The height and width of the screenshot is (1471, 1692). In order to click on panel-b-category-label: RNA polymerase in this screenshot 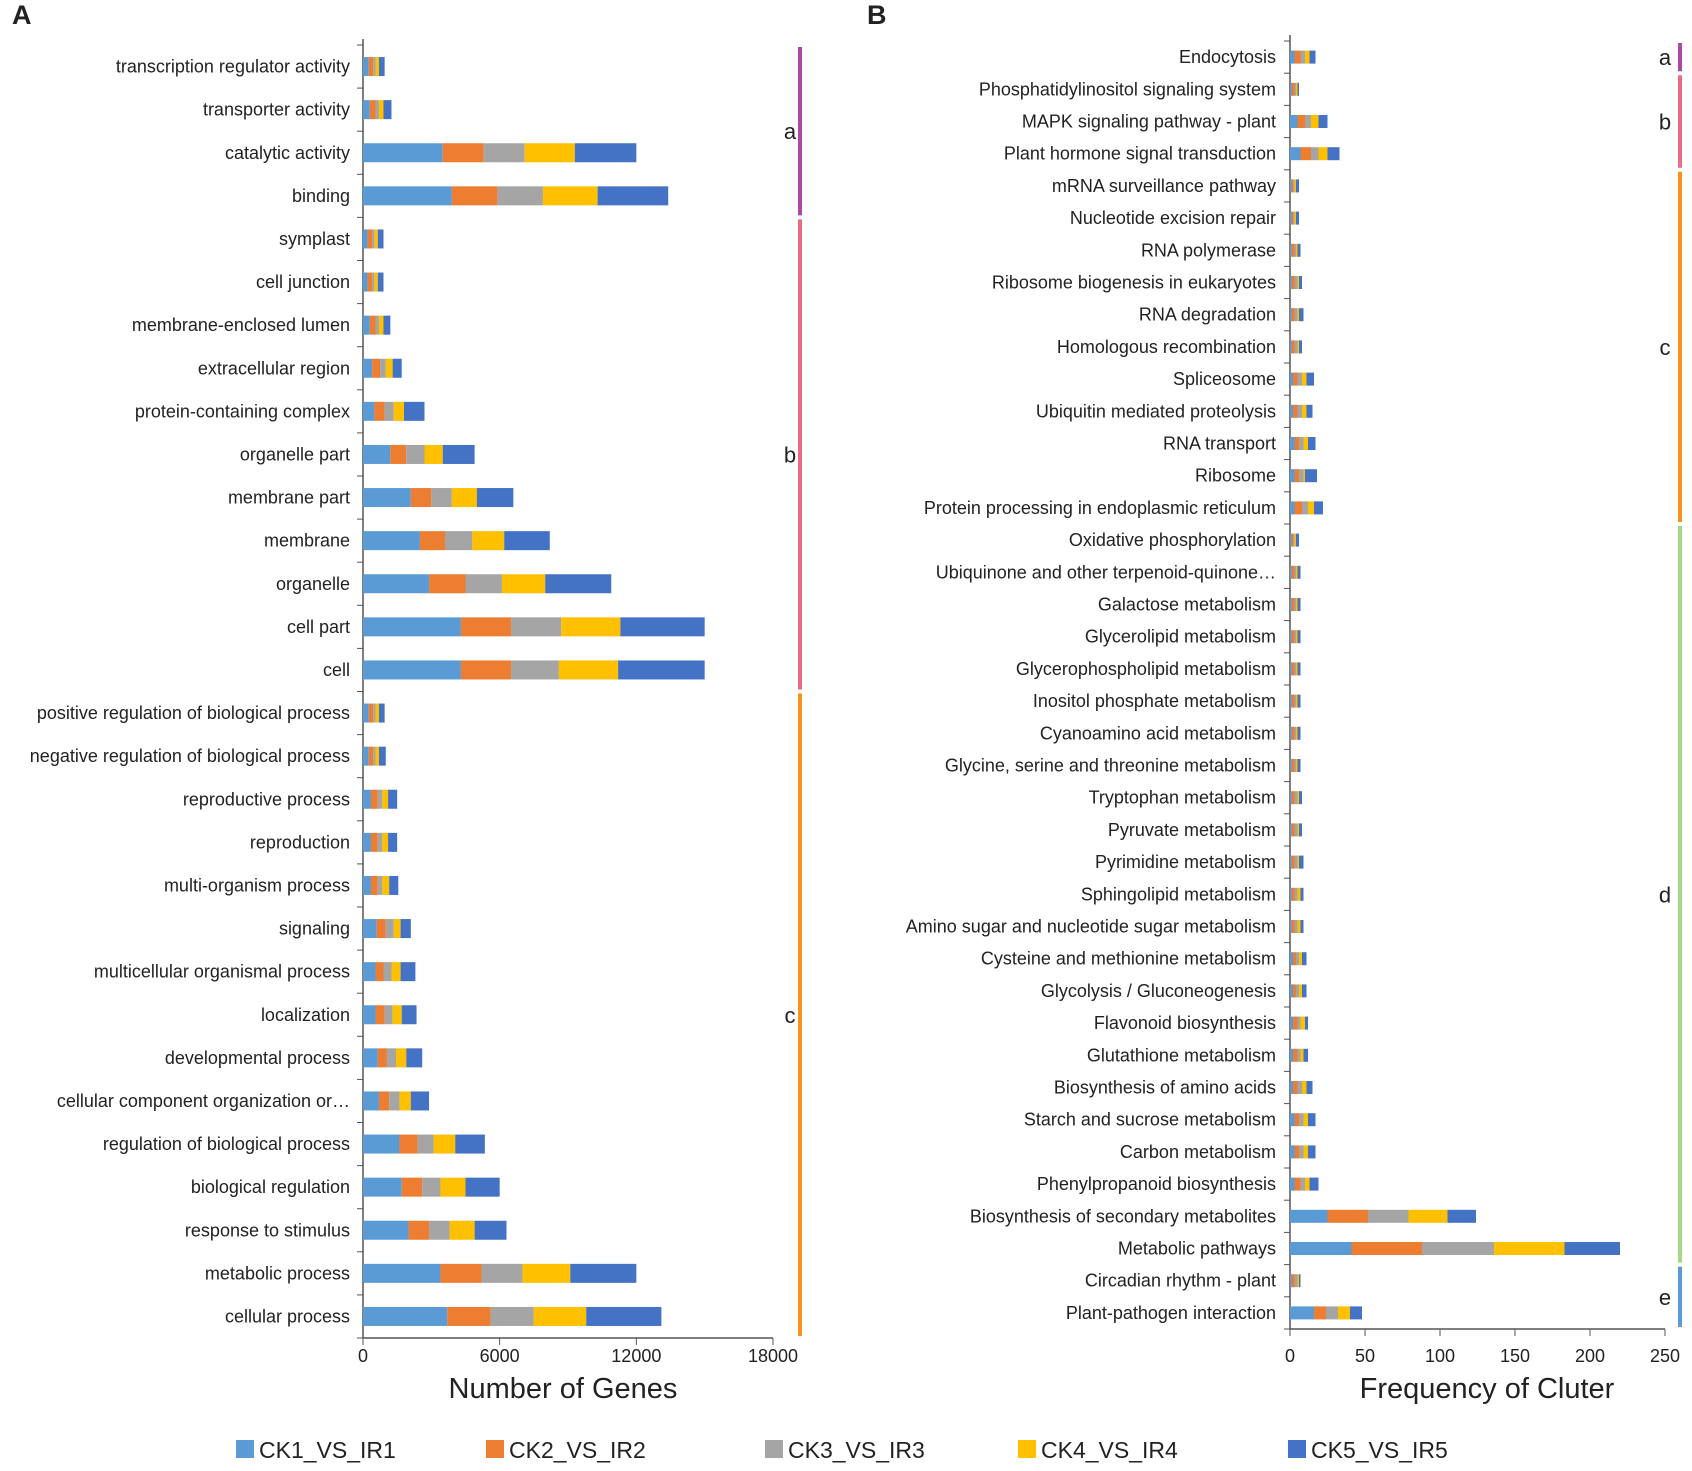, I will do `click(1208, 250)`.